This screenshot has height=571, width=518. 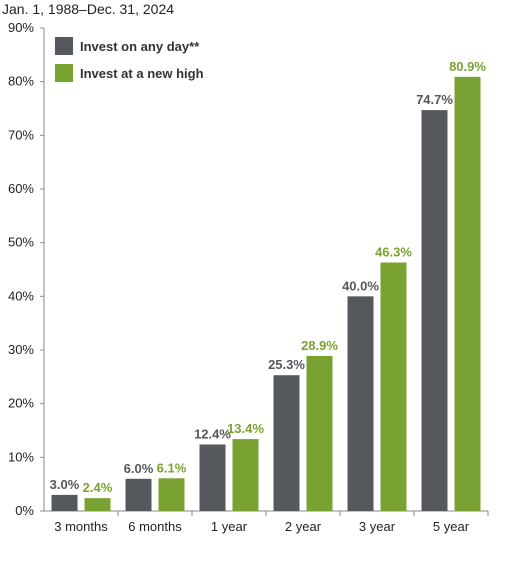 I want to click on legend-label: Invest on any day**, so click(x=140, y=46).